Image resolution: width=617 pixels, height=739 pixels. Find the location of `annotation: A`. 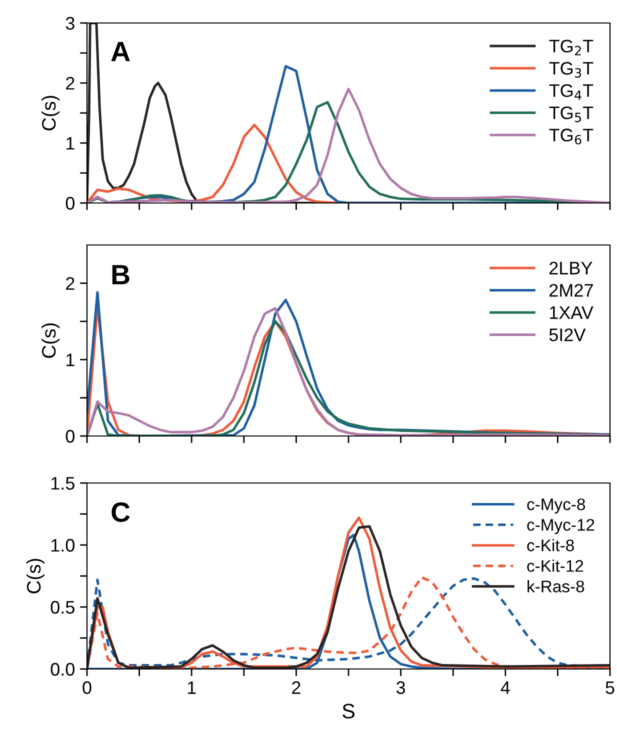

annotation: A is located at coordinates (120, 52).